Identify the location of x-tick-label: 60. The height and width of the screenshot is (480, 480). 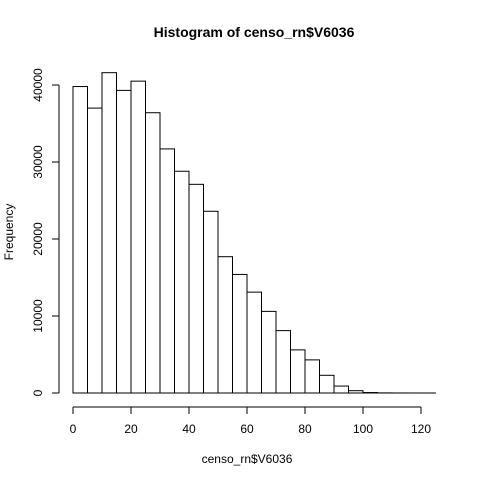
(247, 429).